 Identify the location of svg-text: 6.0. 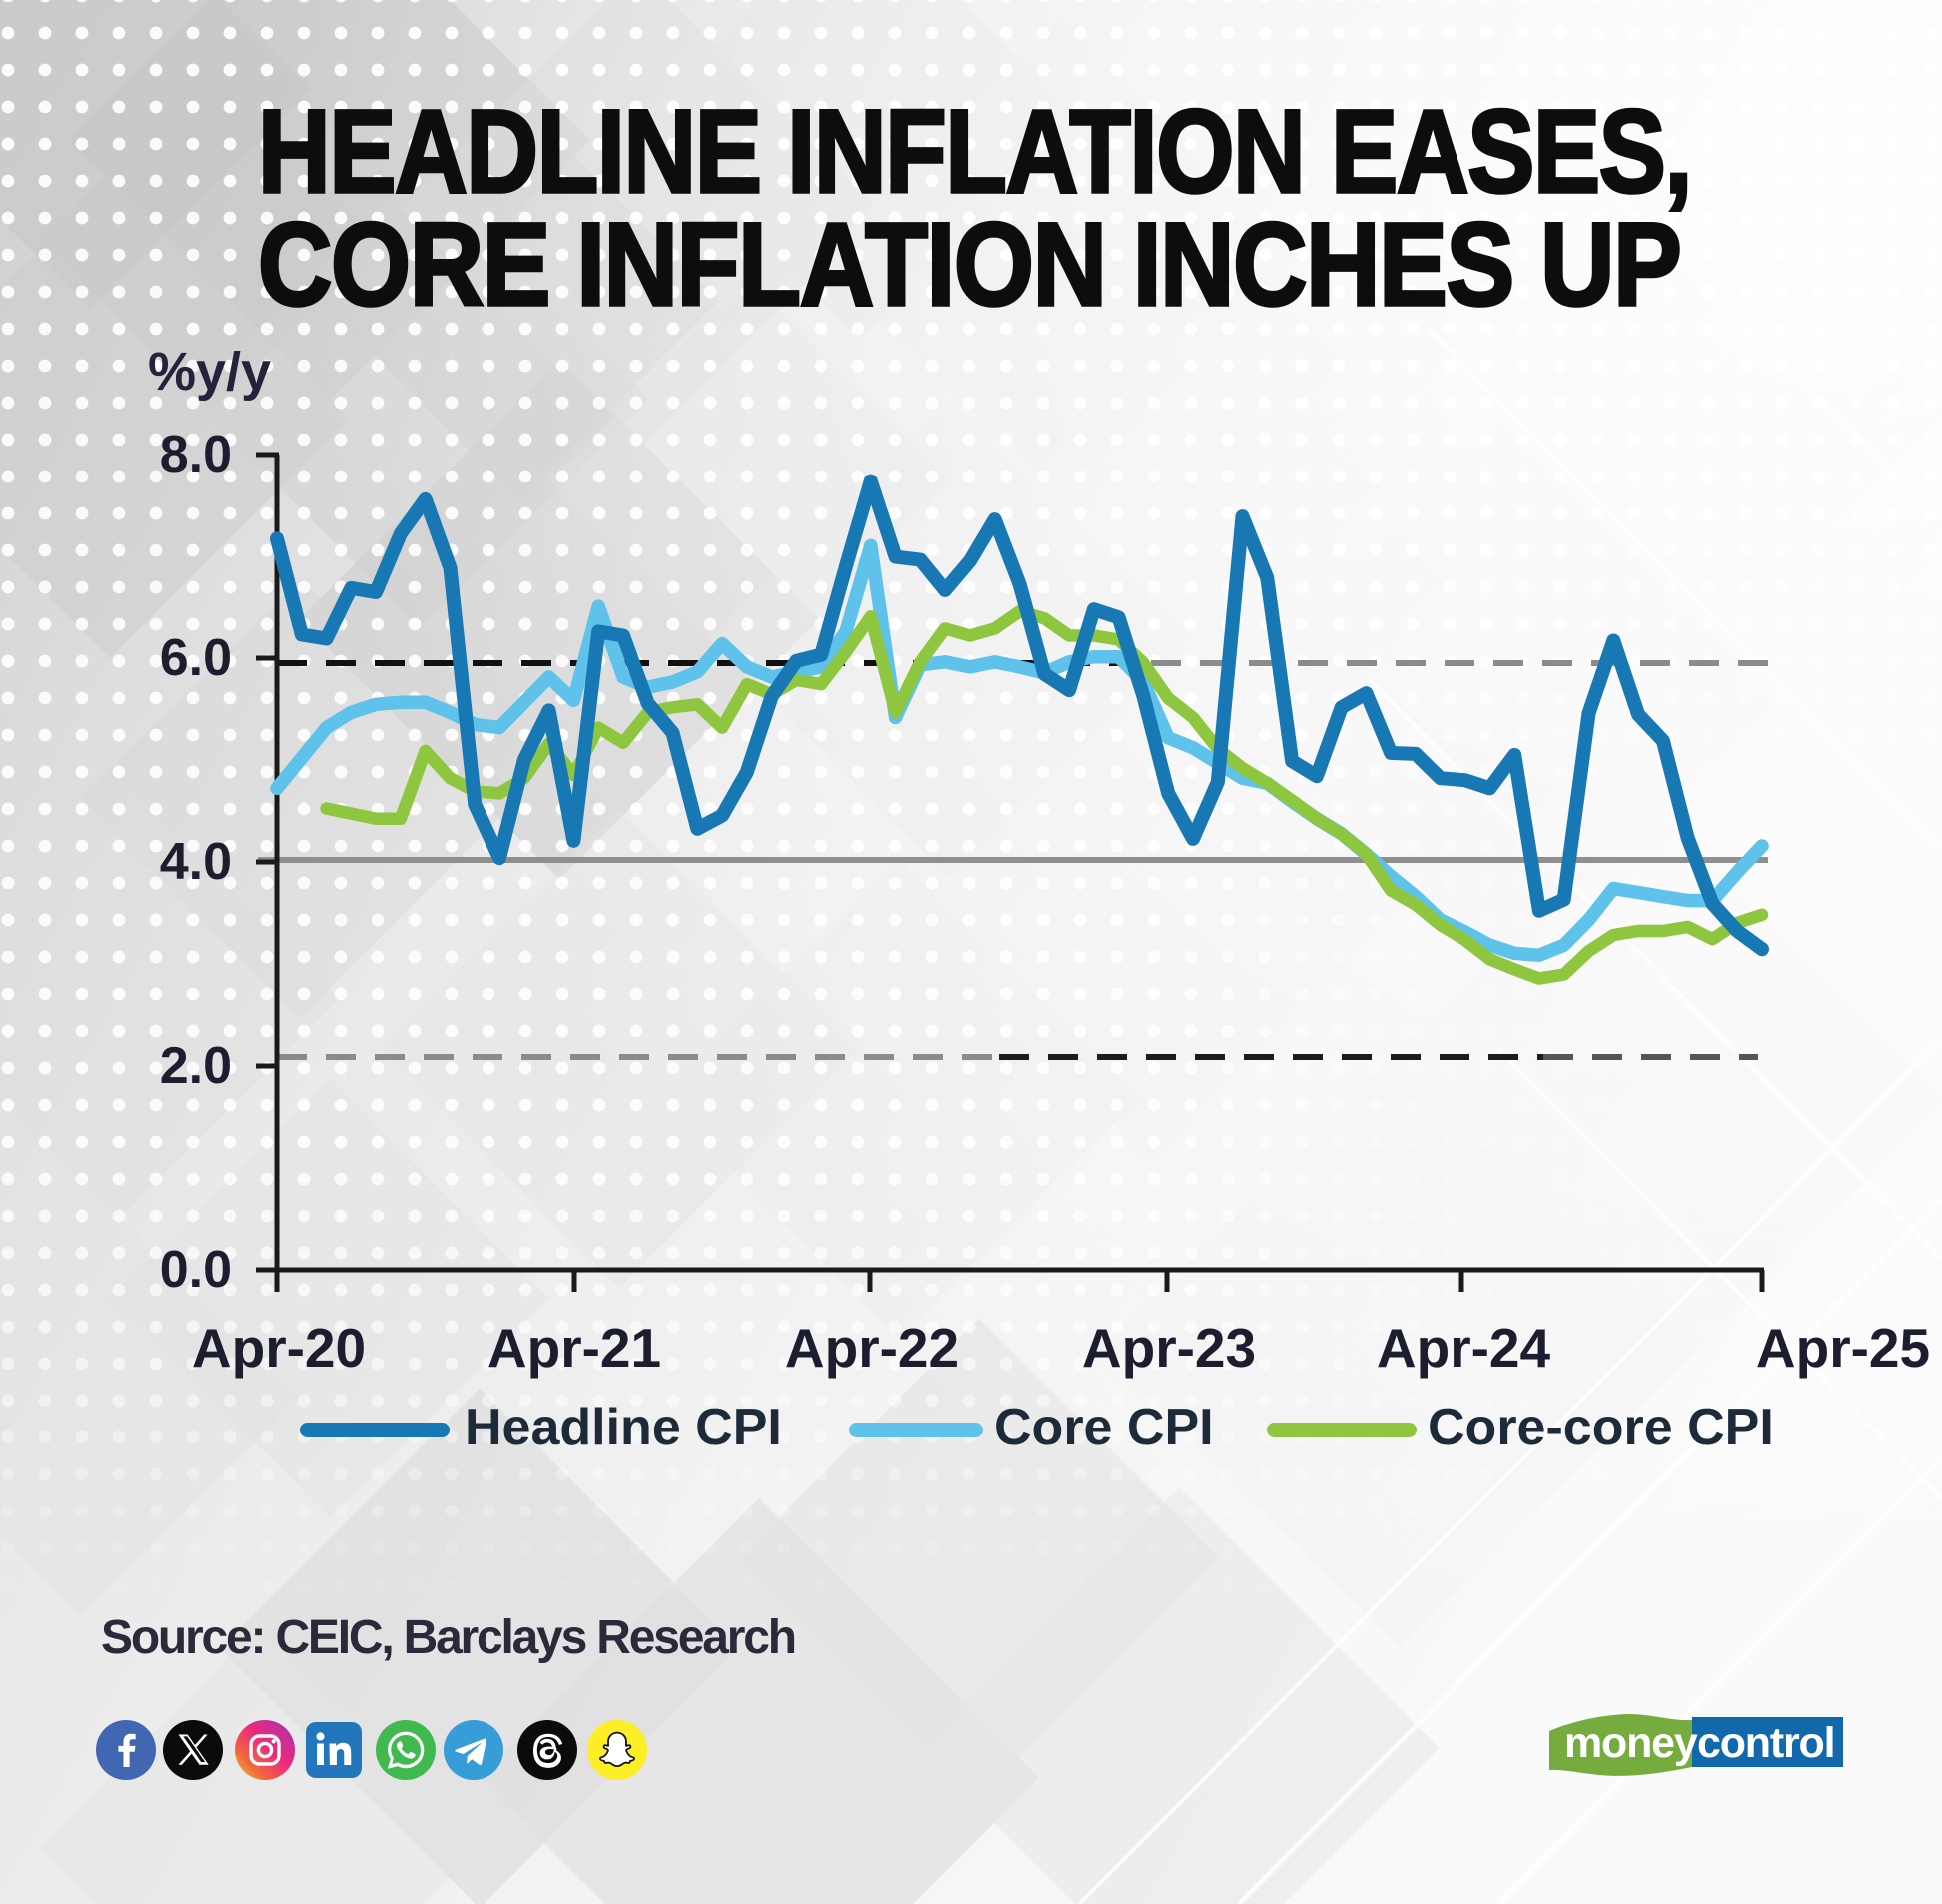
(196, 658).